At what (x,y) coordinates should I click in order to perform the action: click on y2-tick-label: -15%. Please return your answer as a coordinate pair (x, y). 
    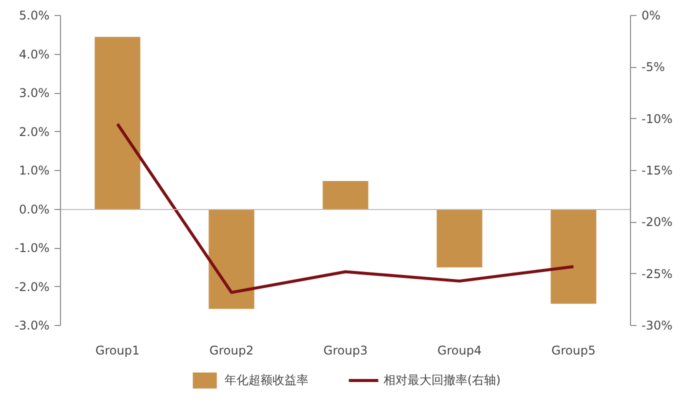
    Looking at the image, I should click on (657, 171).